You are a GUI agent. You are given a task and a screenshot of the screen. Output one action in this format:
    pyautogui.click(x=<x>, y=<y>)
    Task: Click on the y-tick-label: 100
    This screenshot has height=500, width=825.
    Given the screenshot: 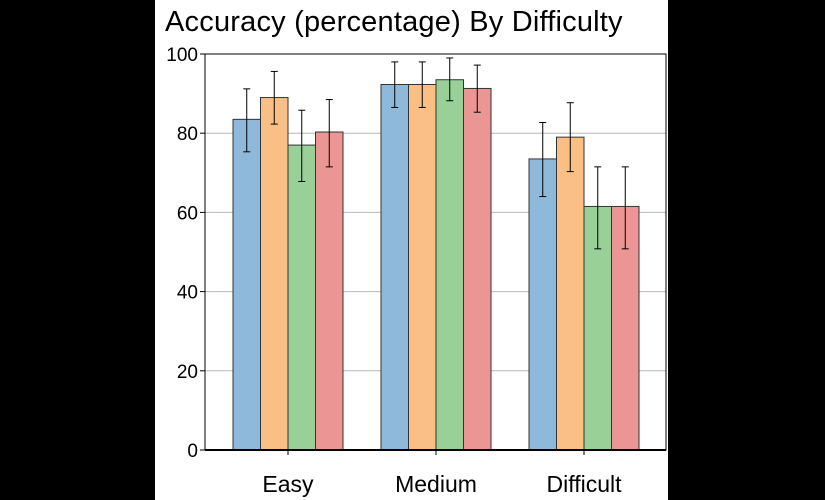 What is the action you would take?
    pyautogui.click(x=182, y=55)
    